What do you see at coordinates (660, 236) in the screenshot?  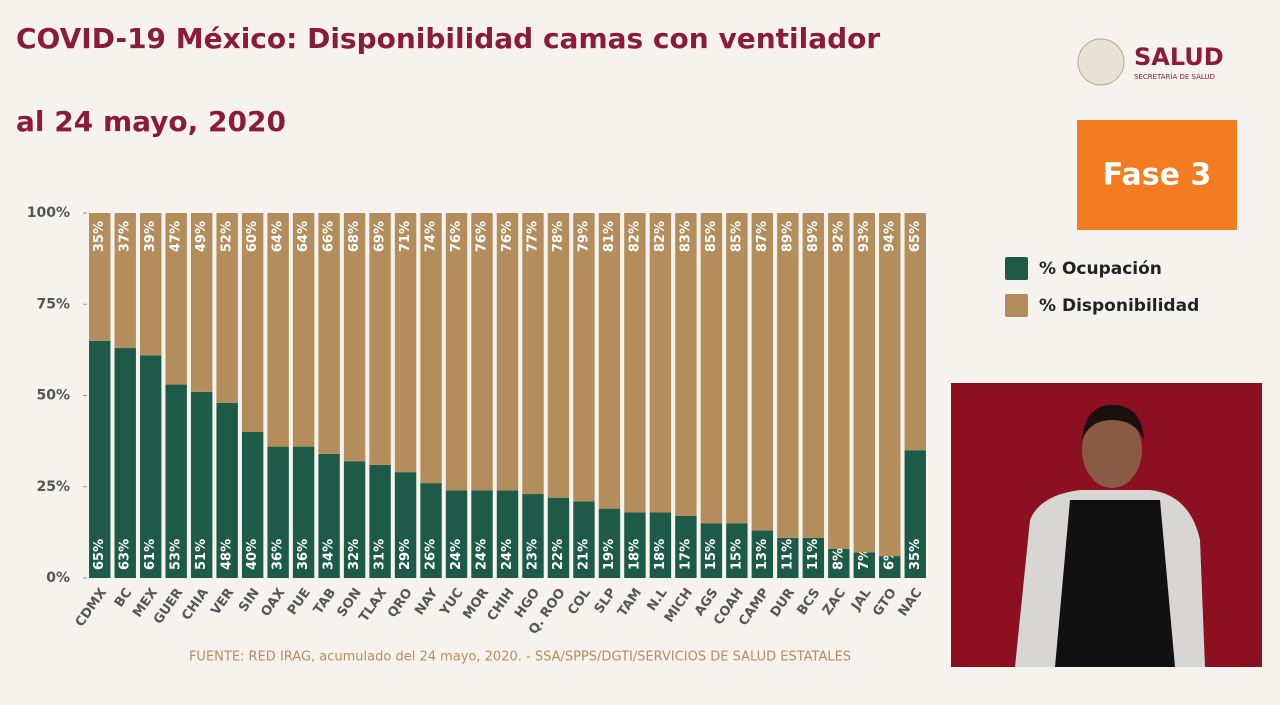 I see `value-label: 82%` at bounding box center [660, 236].